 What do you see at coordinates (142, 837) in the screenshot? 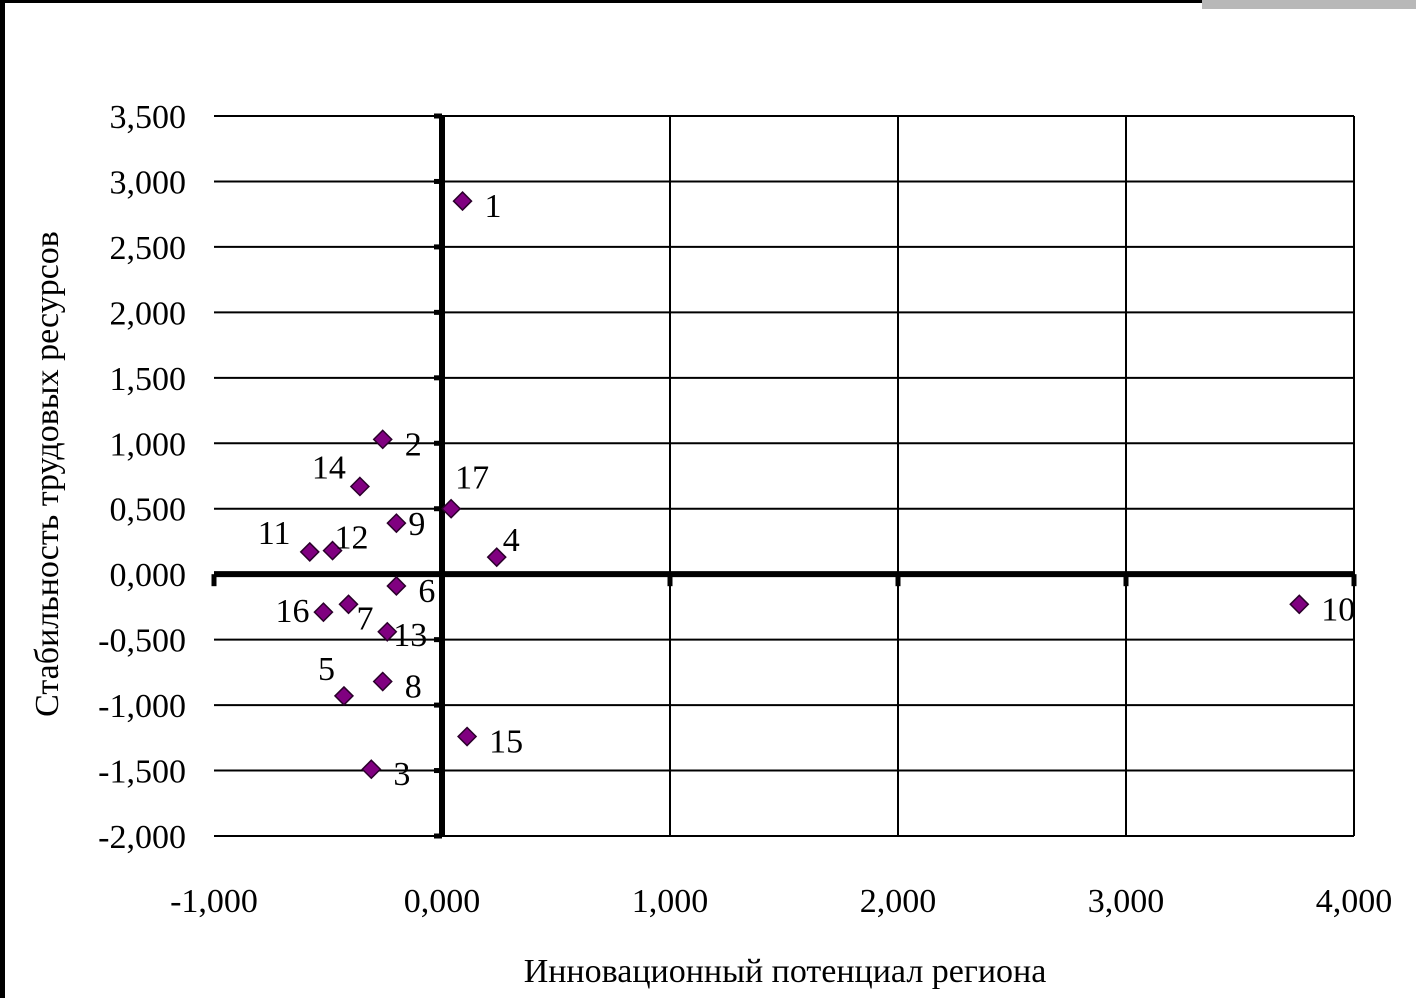
I see `y-tick-label: -2,000` at bounding box center [142, 837].